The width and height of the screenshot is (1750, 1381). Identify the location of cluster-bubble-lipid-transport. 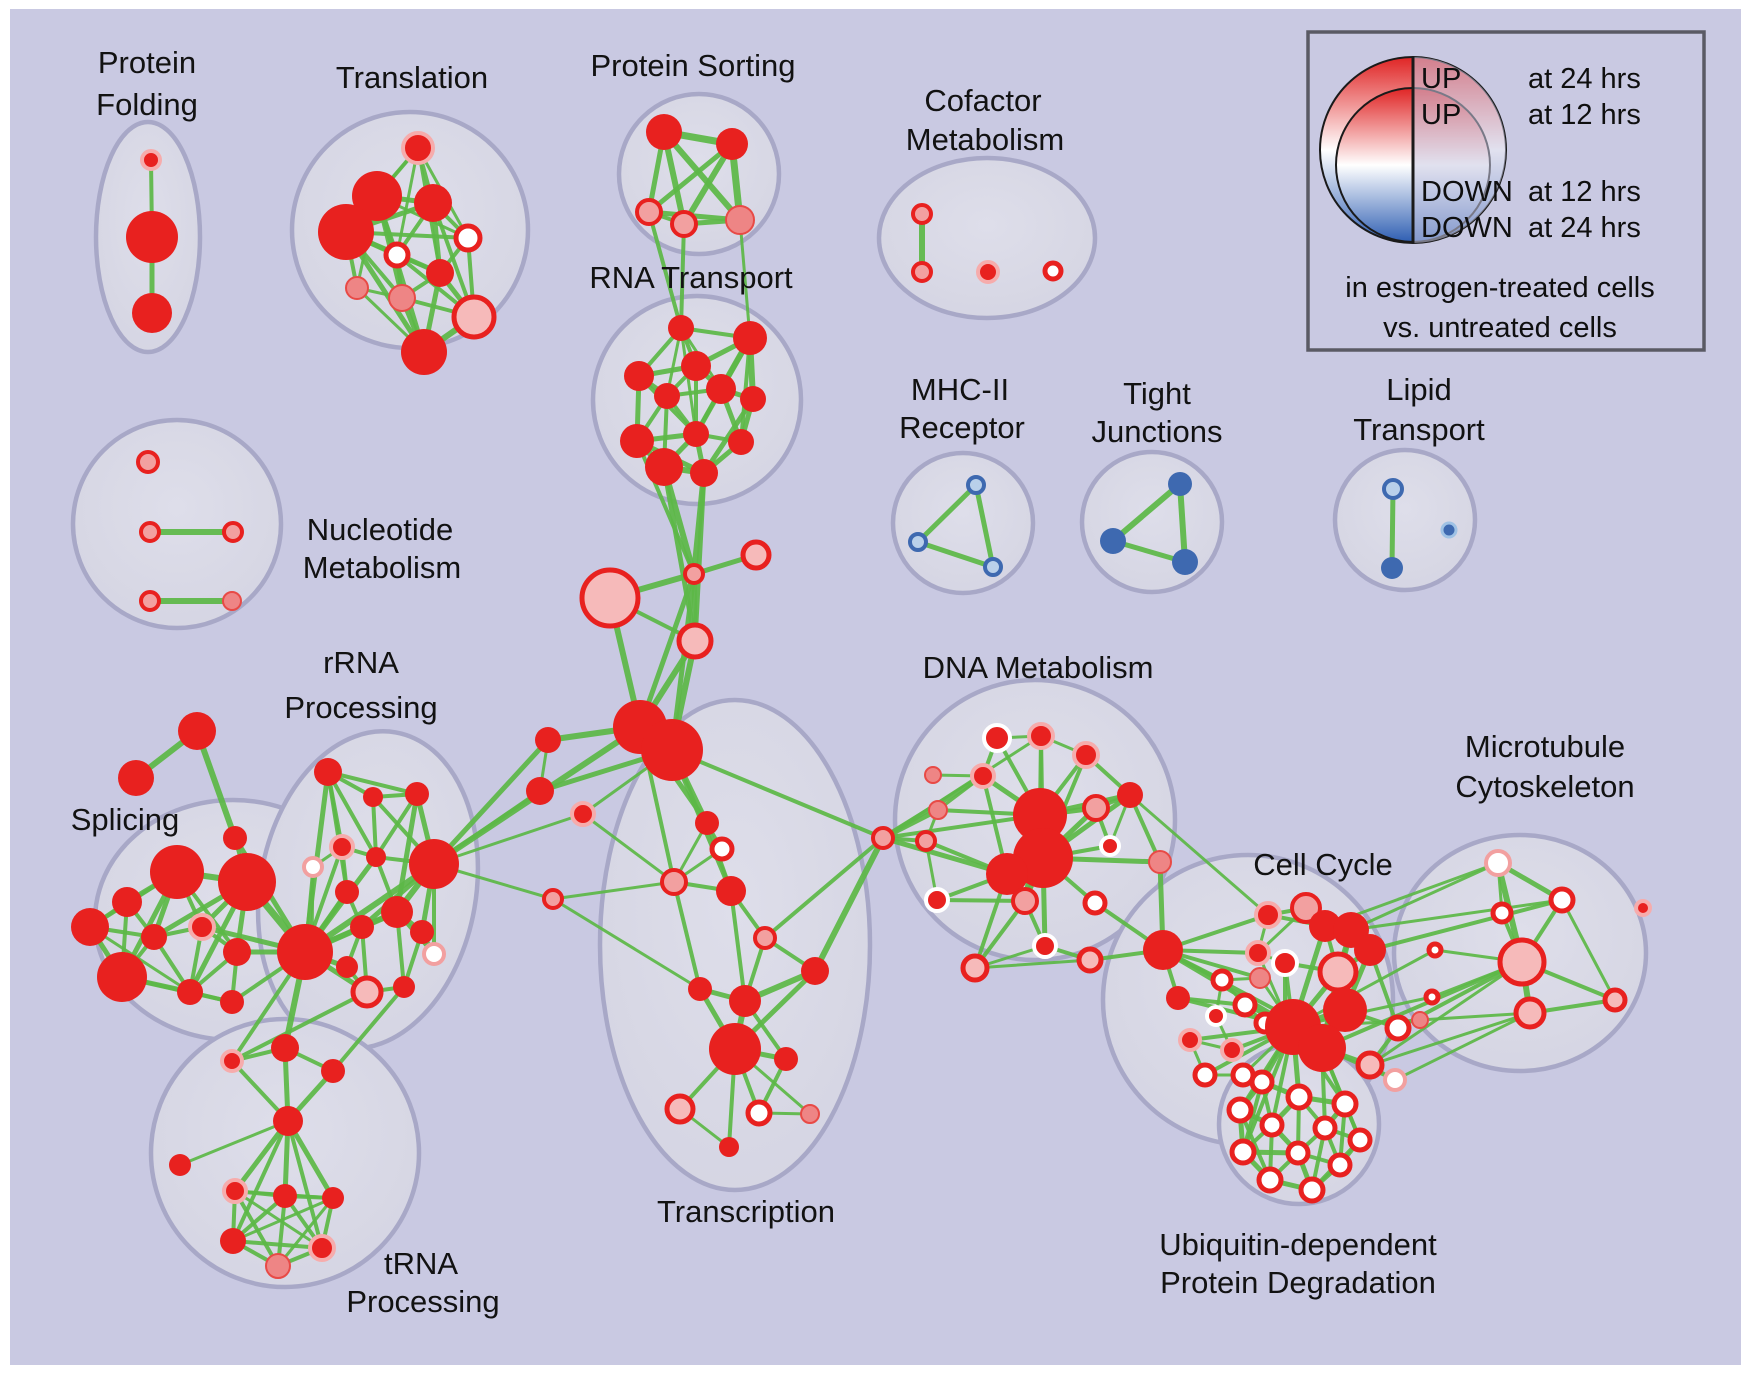
(1405, 520).